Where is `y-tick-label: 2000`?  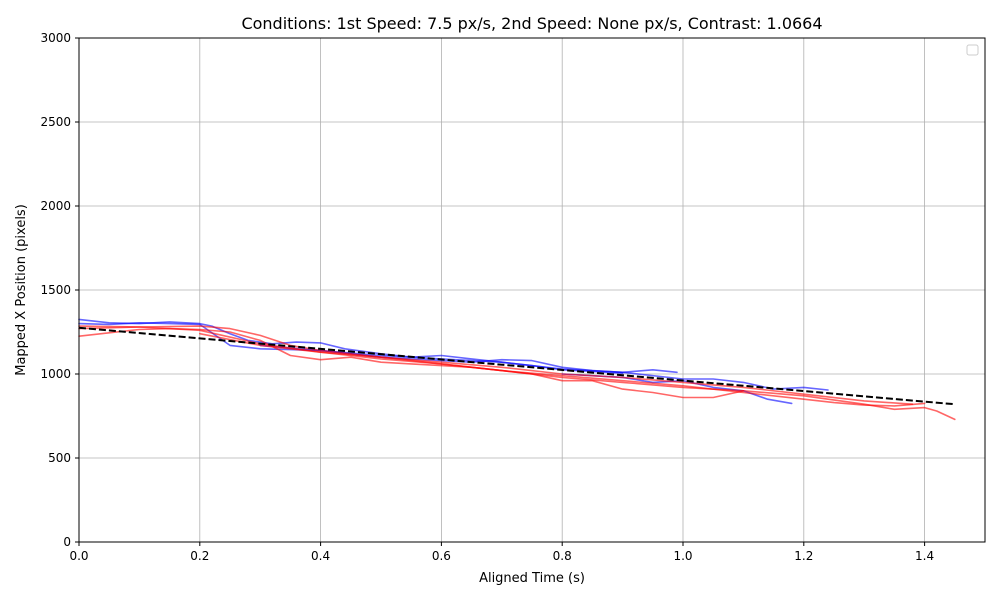
y-tick-label: 2000 is located at coordinates (55, 206).